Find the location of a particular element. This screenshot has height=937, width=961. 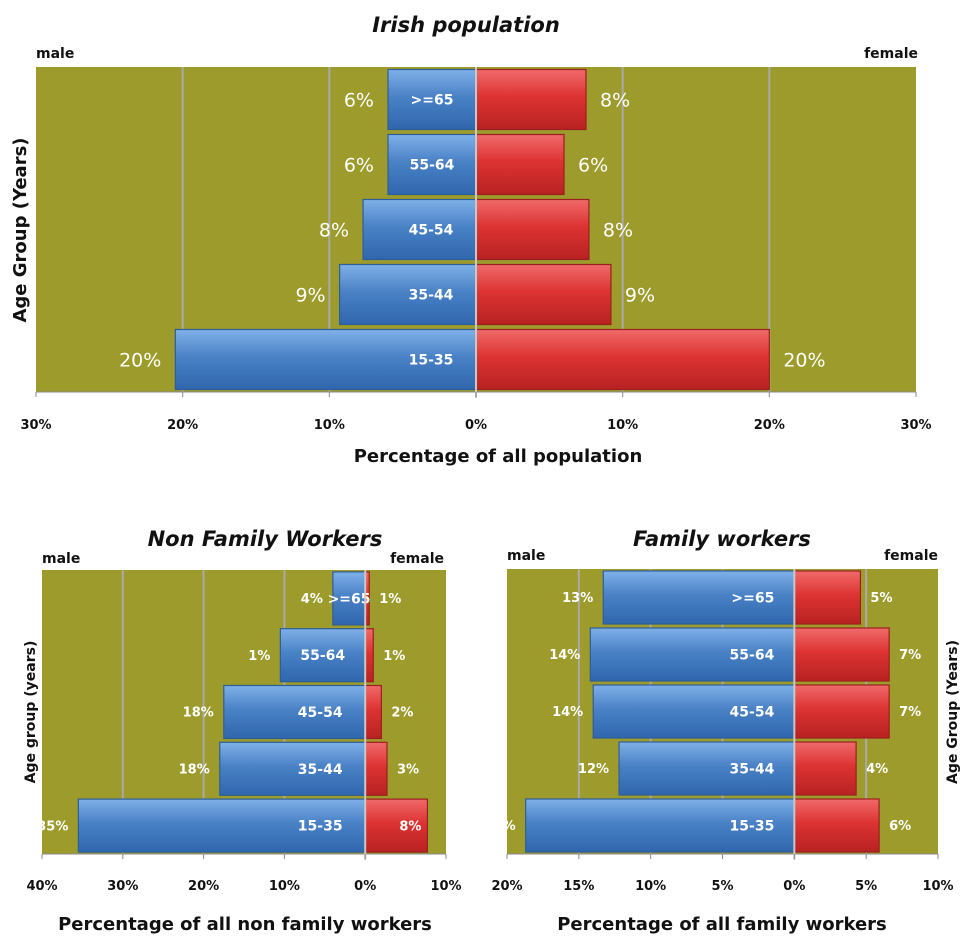

value-label-male: 19% is located at coordinates (500, 826).